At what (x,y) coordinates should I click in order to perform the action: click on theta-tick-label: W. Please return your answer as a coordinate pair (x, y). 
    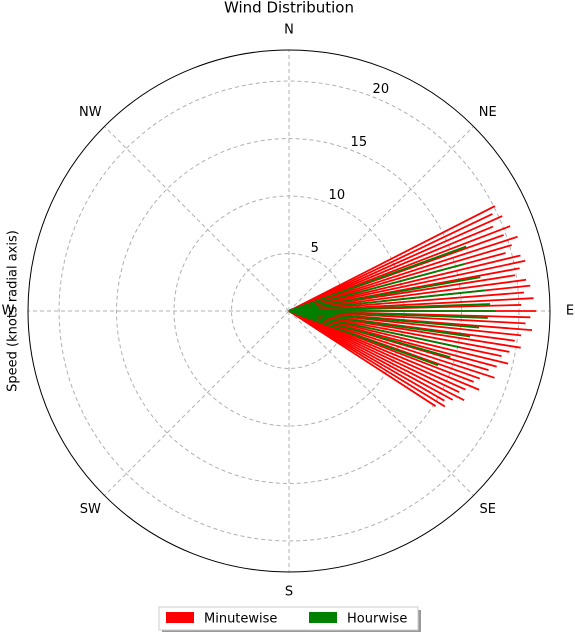
    Looking at the image, I should click on (8, 311).